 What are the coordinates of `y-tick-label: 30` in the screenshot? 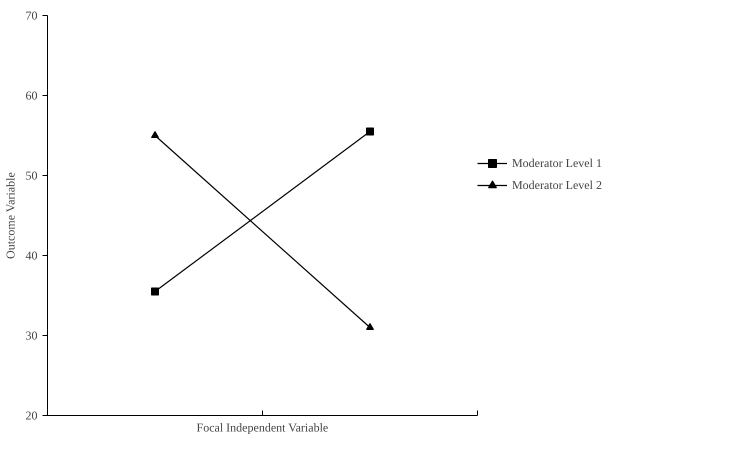 It's located at (32, 335).